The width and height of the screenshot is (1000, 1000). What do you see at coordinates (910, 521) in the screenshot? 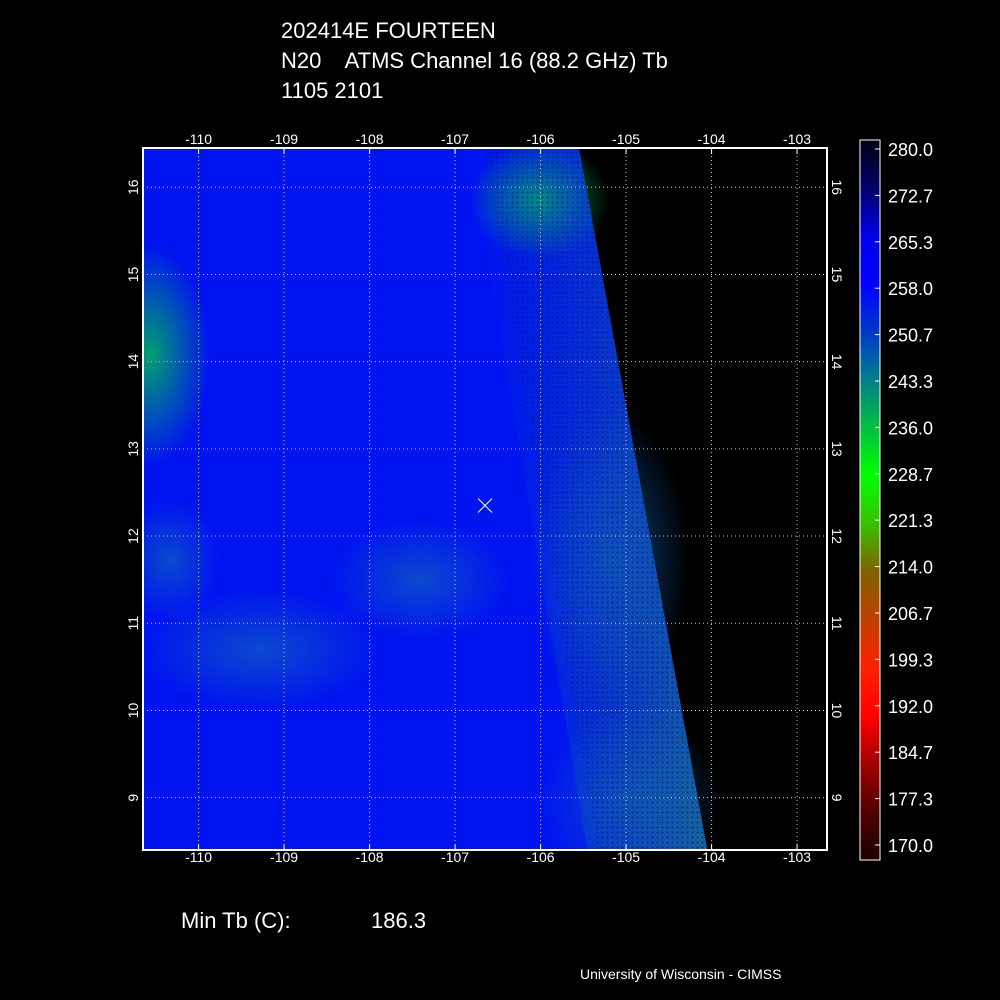
I see `colorbar-label: 221.3` at bounding box center [910, 521].